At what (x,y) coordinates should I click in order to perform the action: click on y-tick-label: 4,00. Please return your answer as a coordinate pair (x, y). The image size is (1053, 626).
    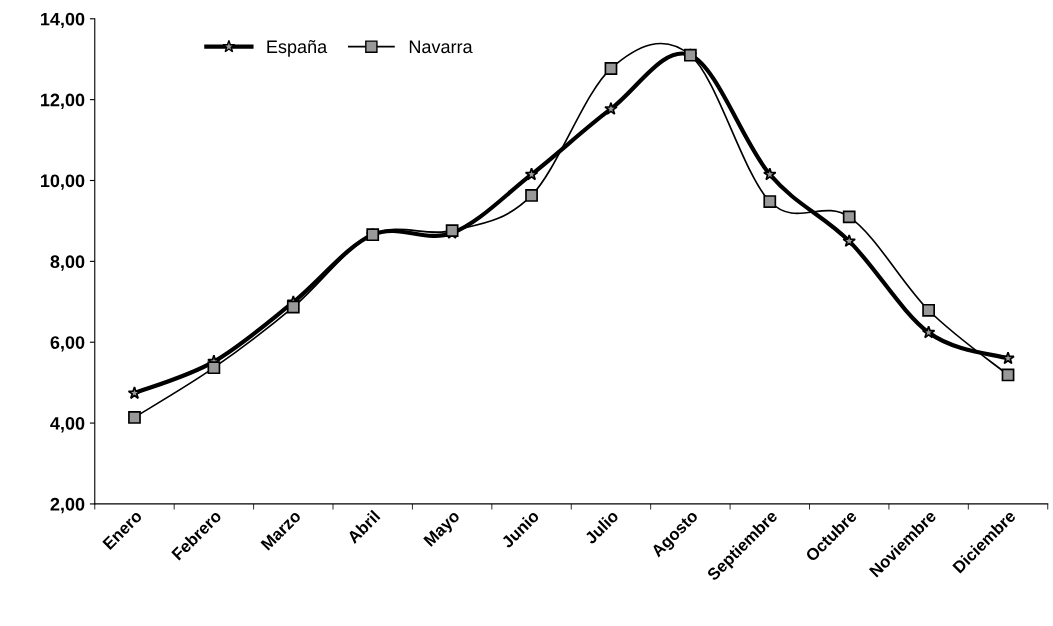
    Looking at the image, I should click on (67, 425).